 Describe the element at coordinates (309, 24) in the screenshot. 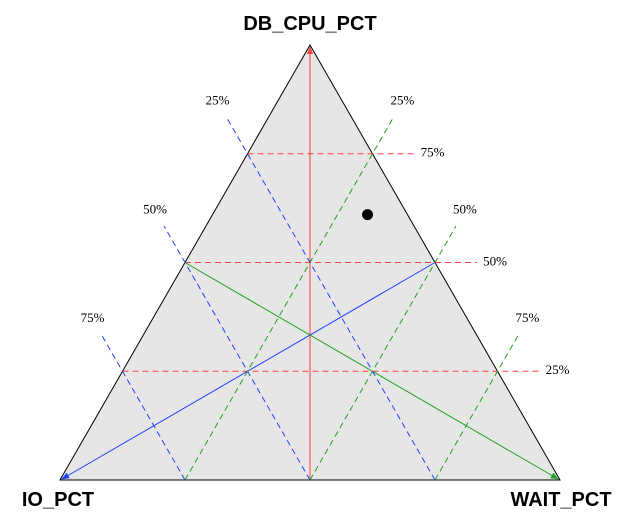

I see `axis-title: DB_CPU_PCT` at that location.